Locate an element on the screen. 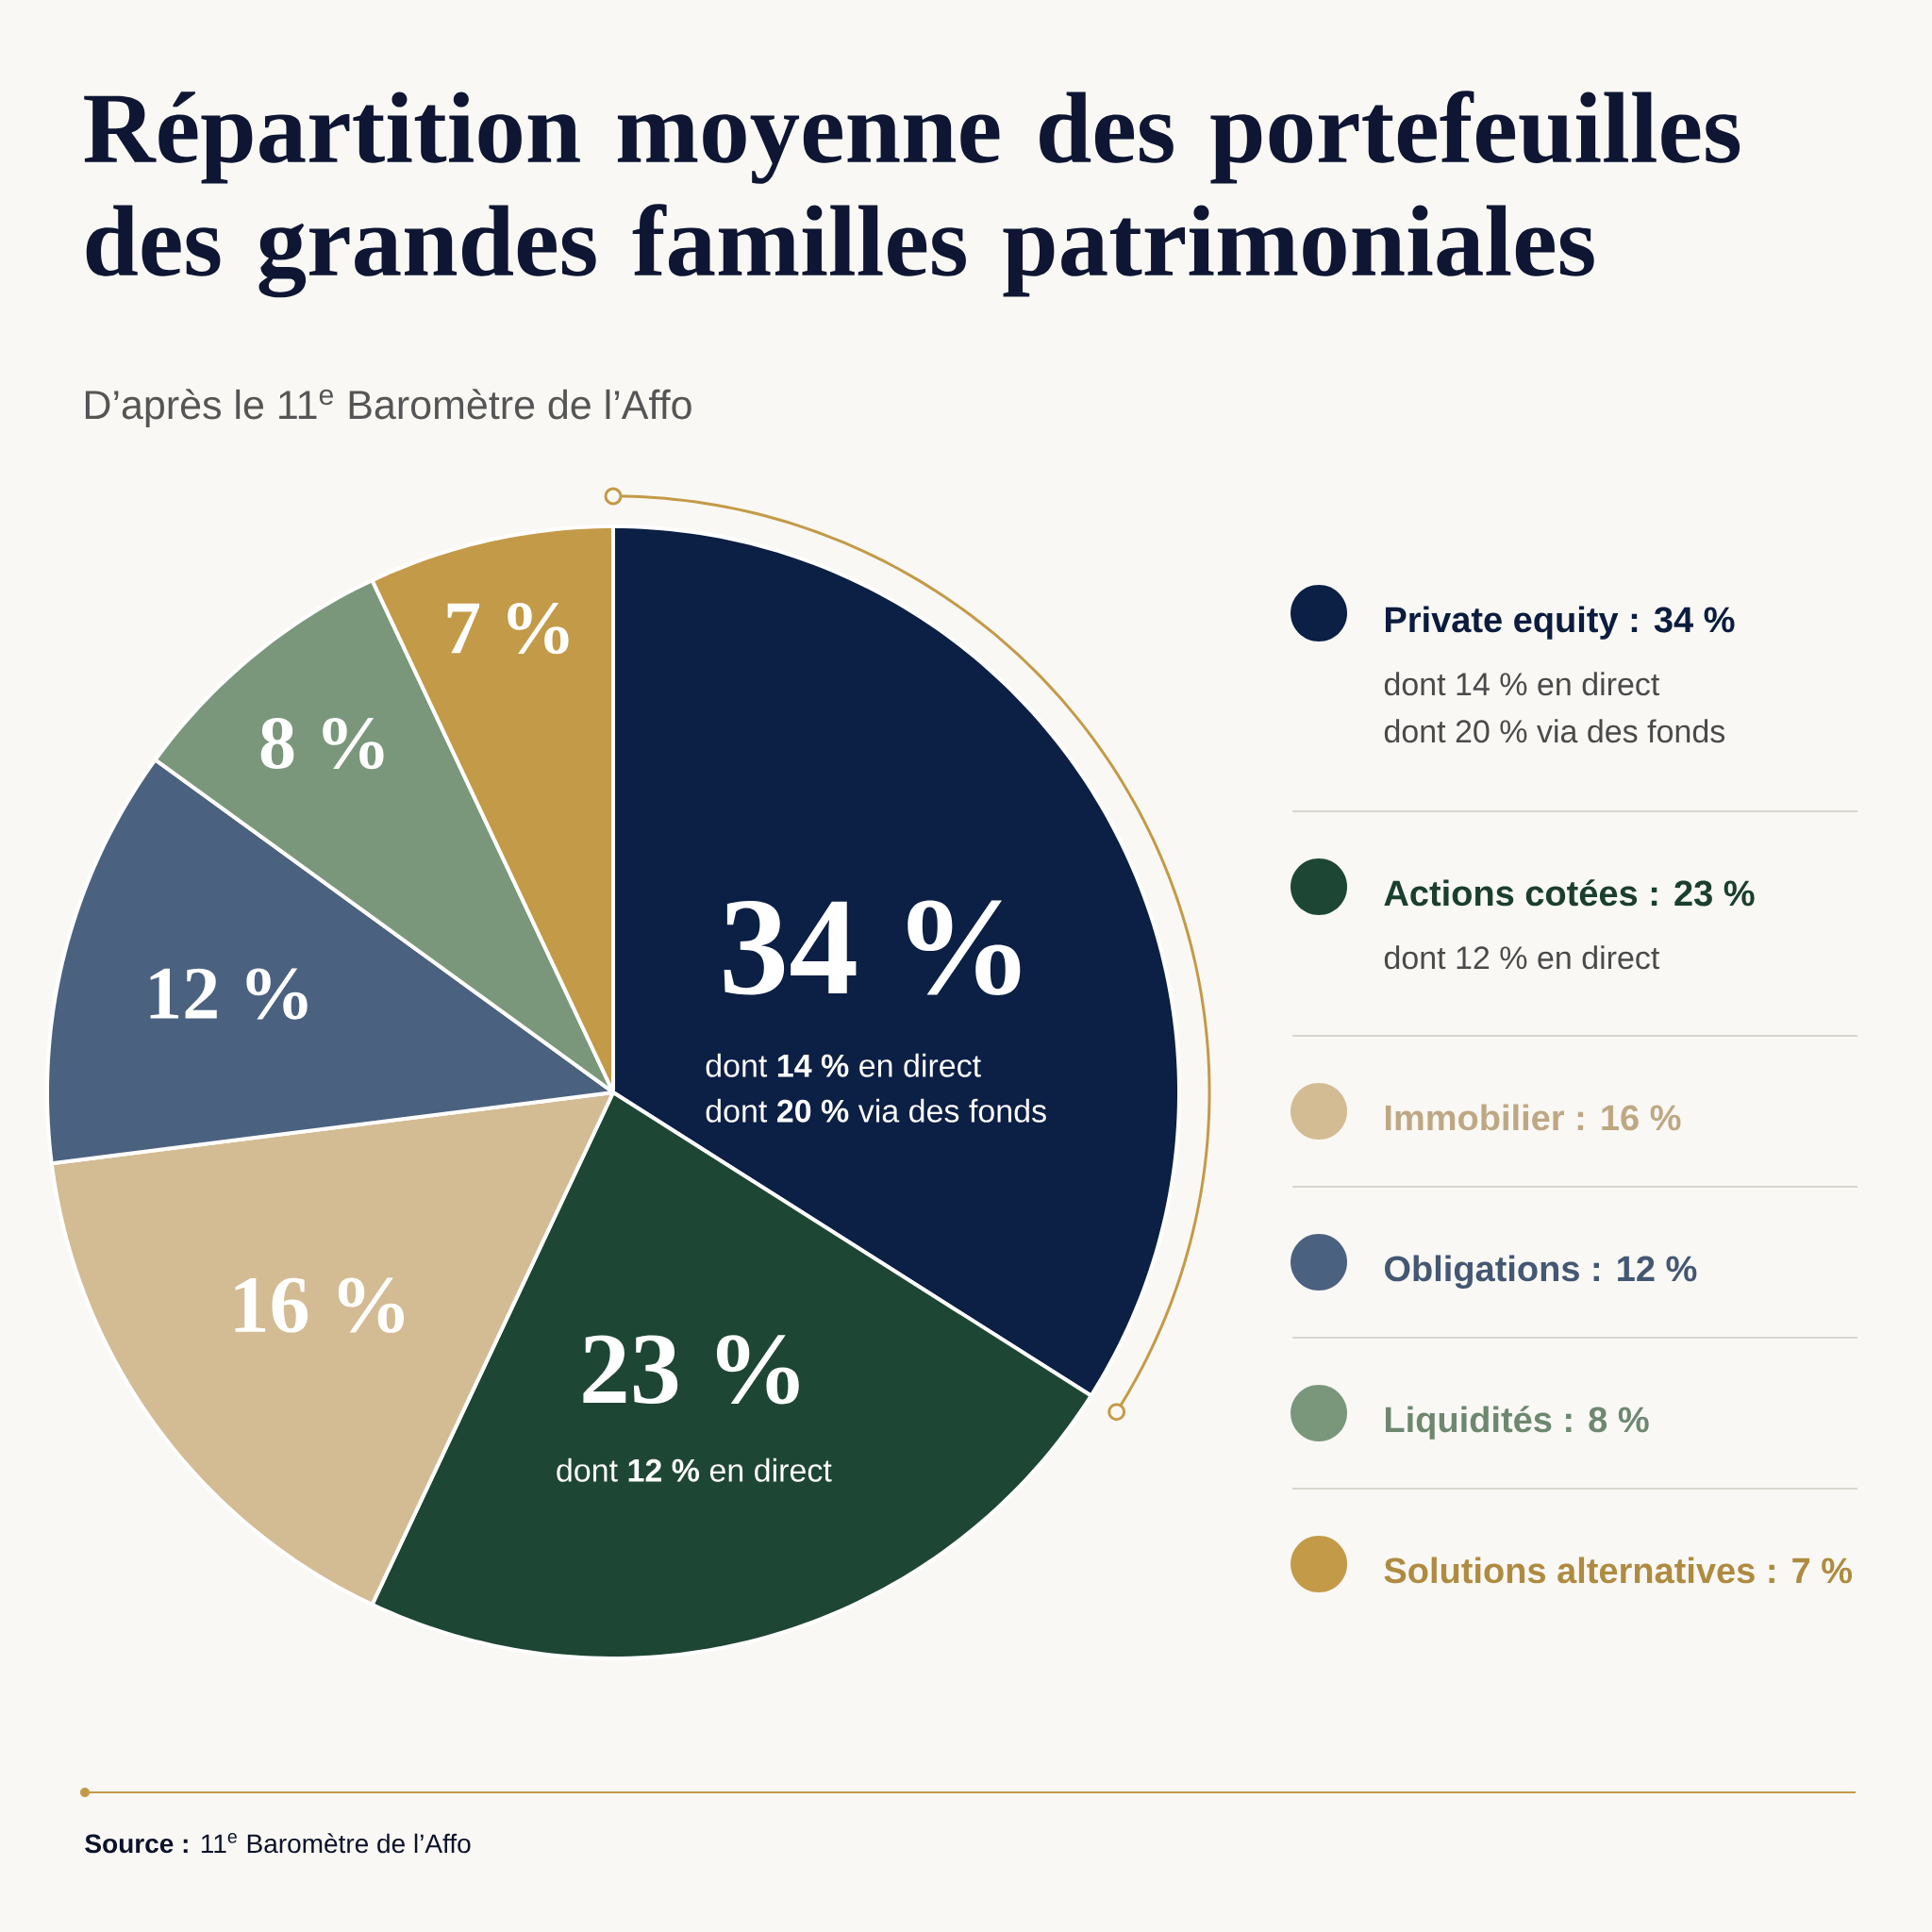 The height and width of the screenshot is (1932, 1932). chart-subtitle: D’après le 11$^{e}$ Baromètre de l’Affo is located at coordinates (388, 408).